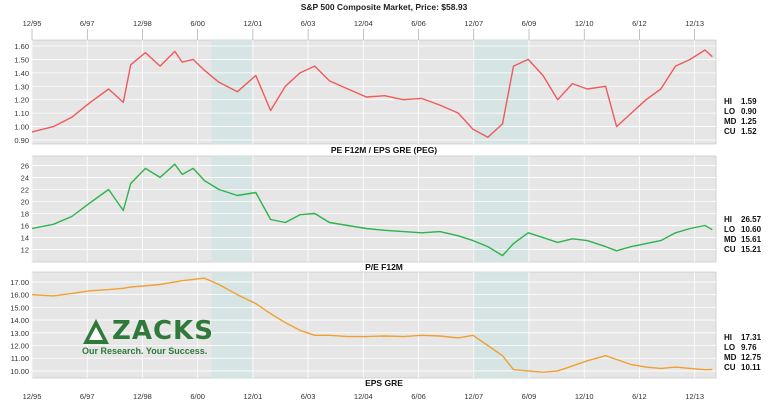 This screenshot has width=768, height=406. Describe the element at coordinates (25, 238) in the screenshot. I see `y-tick-label: 14` at that location.